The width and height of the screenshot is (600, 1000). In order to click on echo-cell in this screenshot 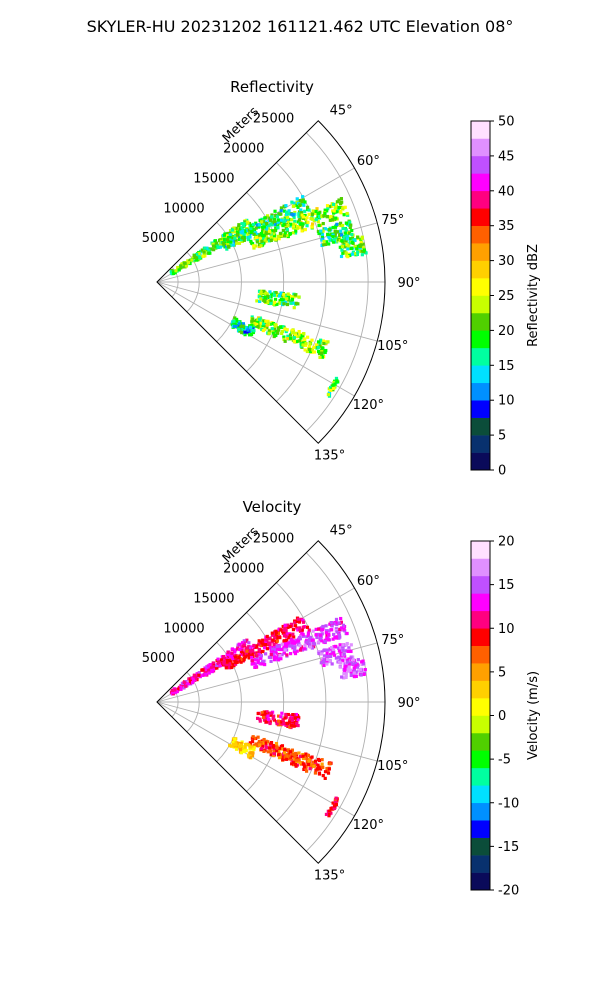, I will do `click(278, 720)`.